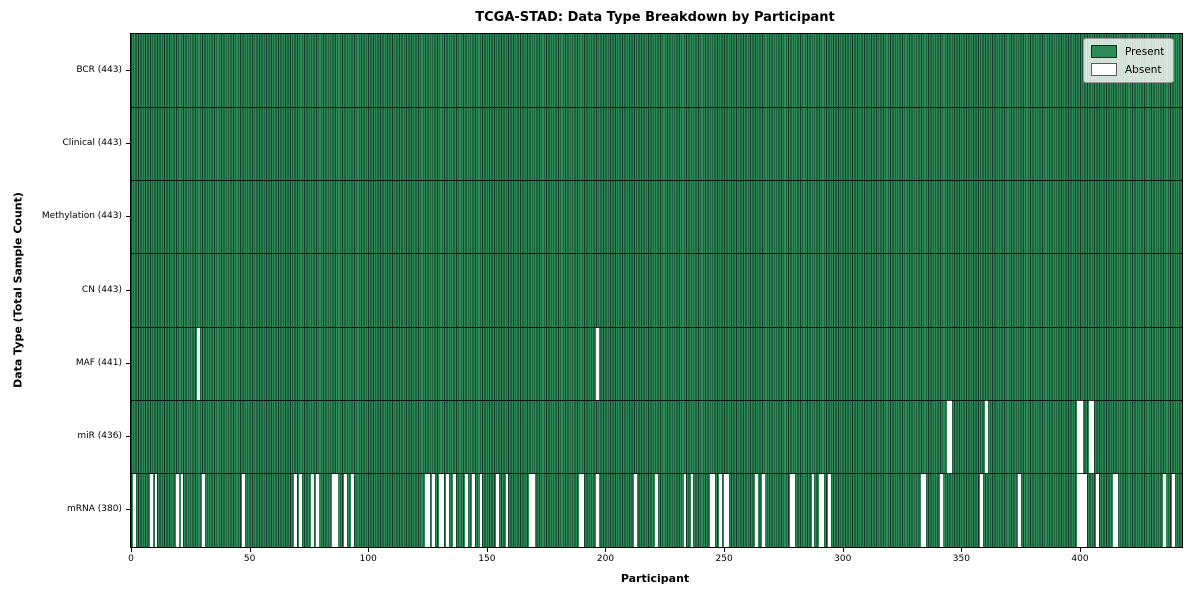 Image resolution: width=1200 pixels, height=600 pixels. What do you see at coordinates (1080, 559) in the screenshot?
I see `x-tick-label: 400` at bounding box center [1080, 559].